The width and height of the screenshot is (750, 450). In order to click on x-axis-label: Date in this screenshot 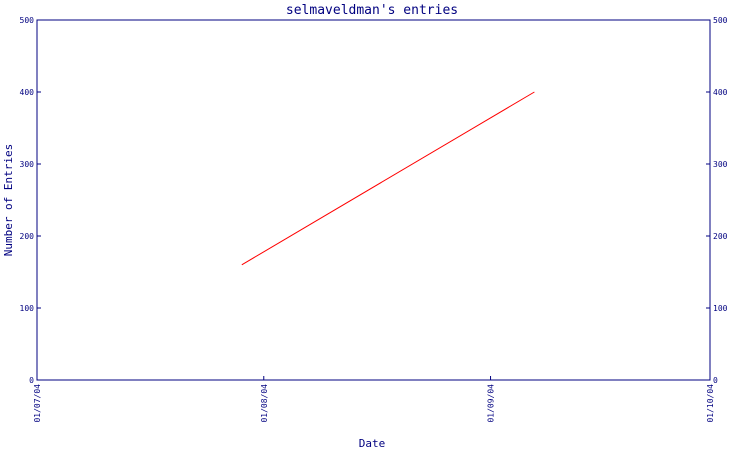, I will do `click(372, 443)`.